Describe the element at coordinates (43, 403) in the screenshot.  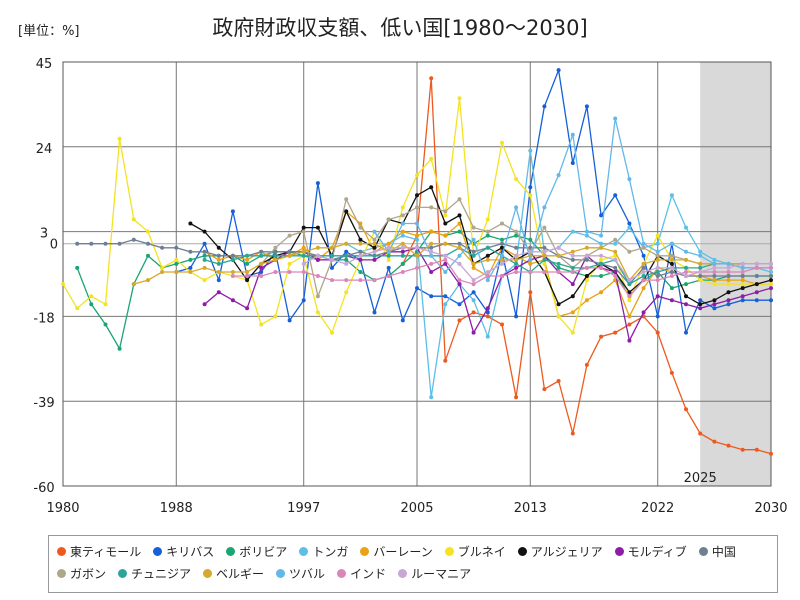
I see `y-tick-label: -39` at that location.